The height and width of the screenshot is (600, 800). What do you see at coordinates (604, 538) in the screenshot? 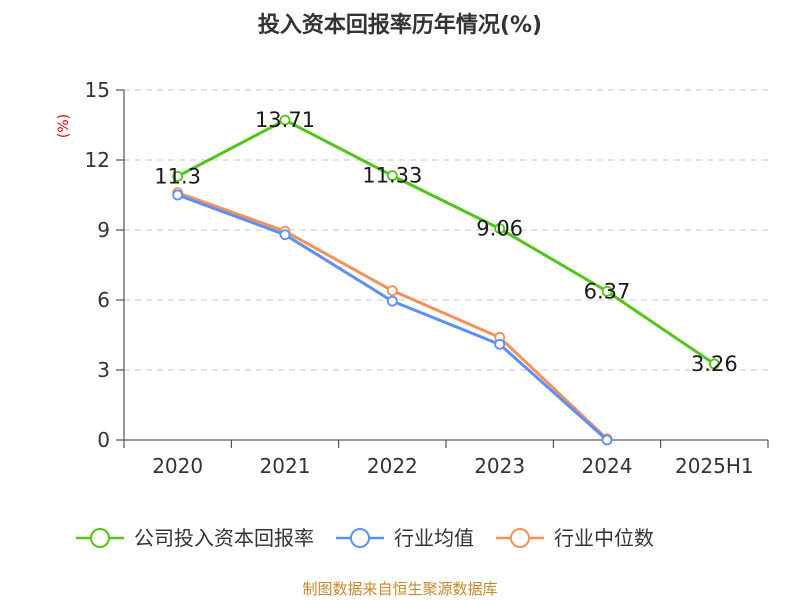
I see `legend-label: 行业中位数` at bounding box center [604, 538].